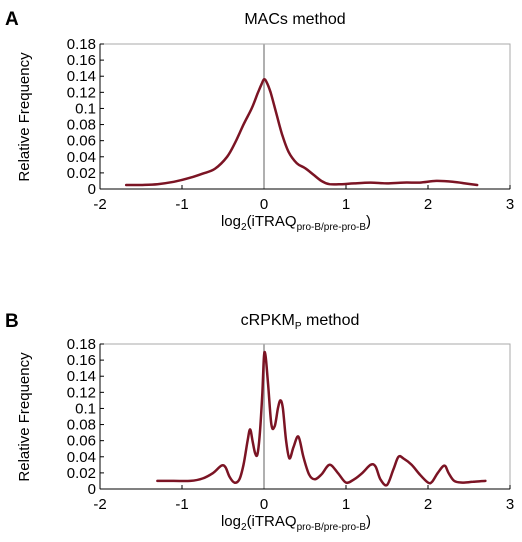 The image size is (522, 542). What do you see at coordinates (300, 322) in the screenshot?
I see `chart-title: cRPKMP method` at bounding box center [300, 322].